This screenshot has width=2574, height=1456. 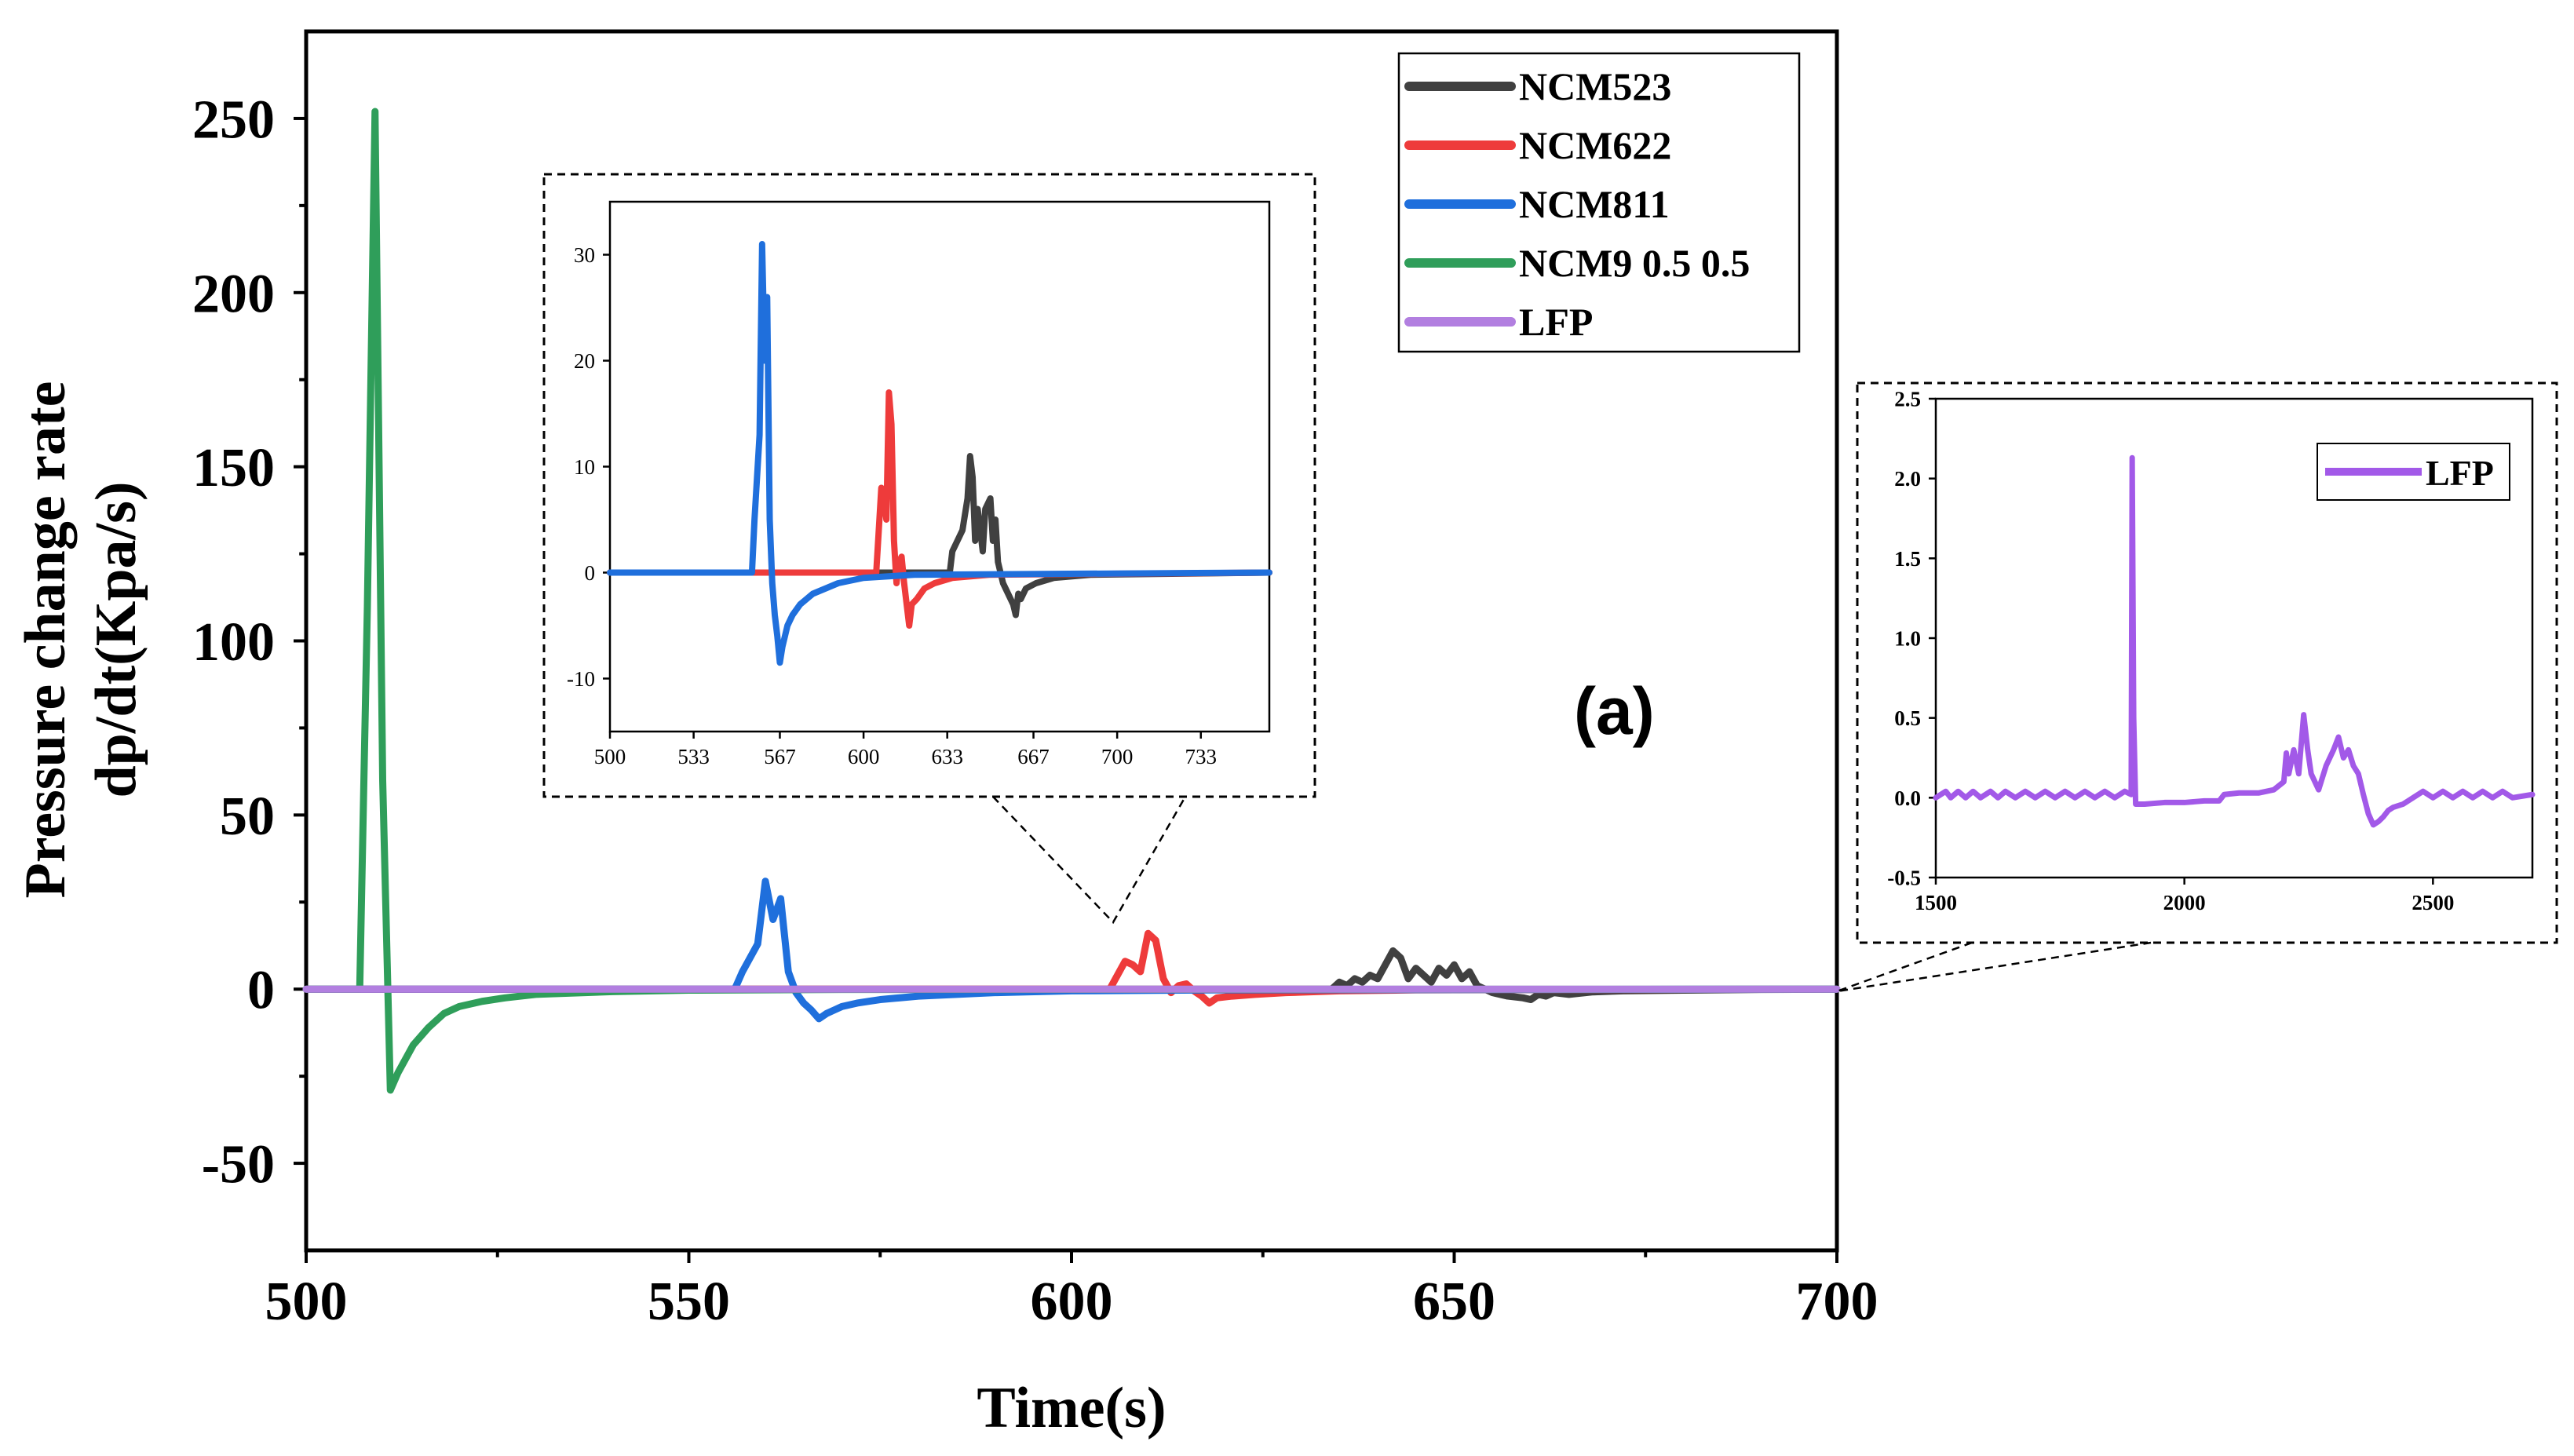 What do you see at coordinates (1837, 1302) in the screenshot?
I see `main-x-tick-label: 700` at bounding box center [1837, 1302].